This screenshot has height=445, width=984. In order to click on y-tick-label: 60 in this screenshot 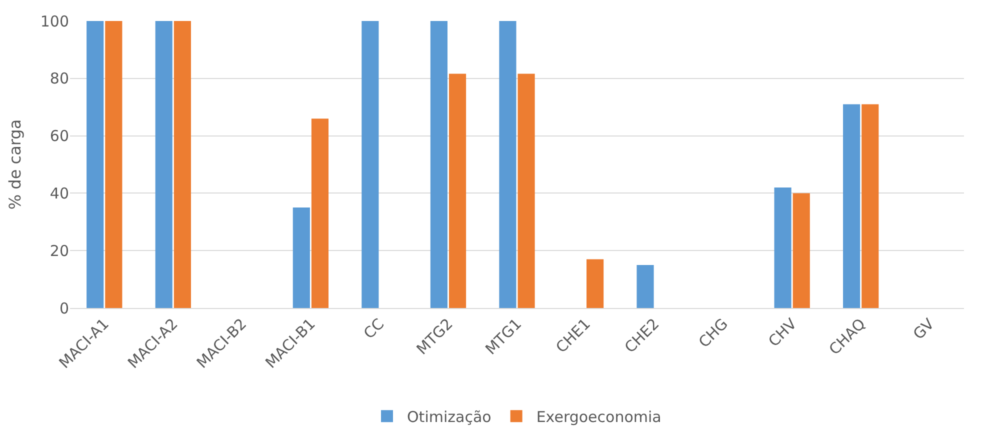, I will do `click(59, 136)`.